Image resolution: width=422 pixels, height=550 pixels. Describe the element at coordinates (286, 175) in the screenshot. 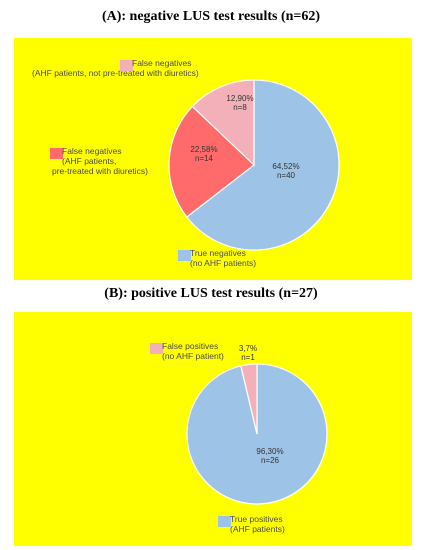

I see `chart-a-slice-0-n: n=40` at that location.